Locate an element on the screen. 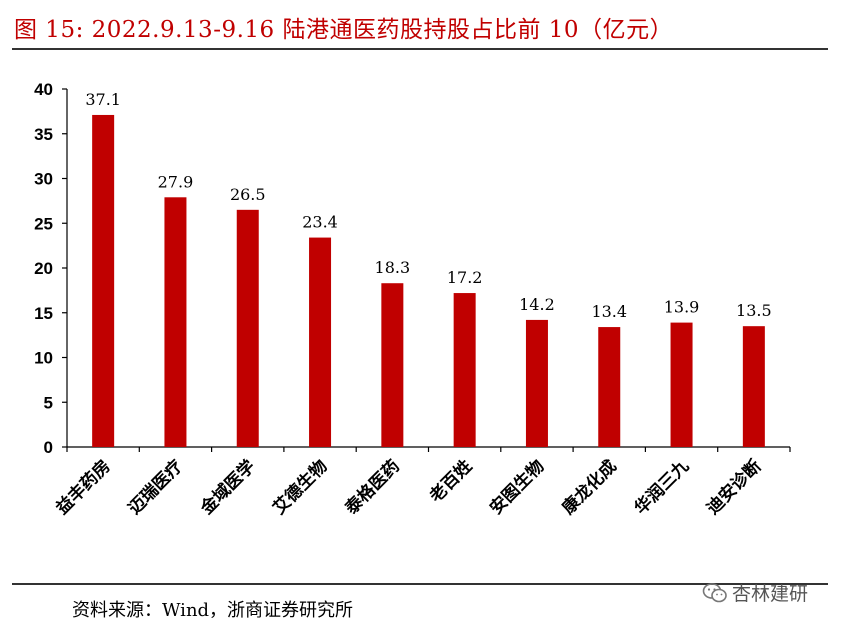 The height and width of the screenshot is (629, 846). category-label: 迈瑞医疗 is located at coordinates (155, 487).